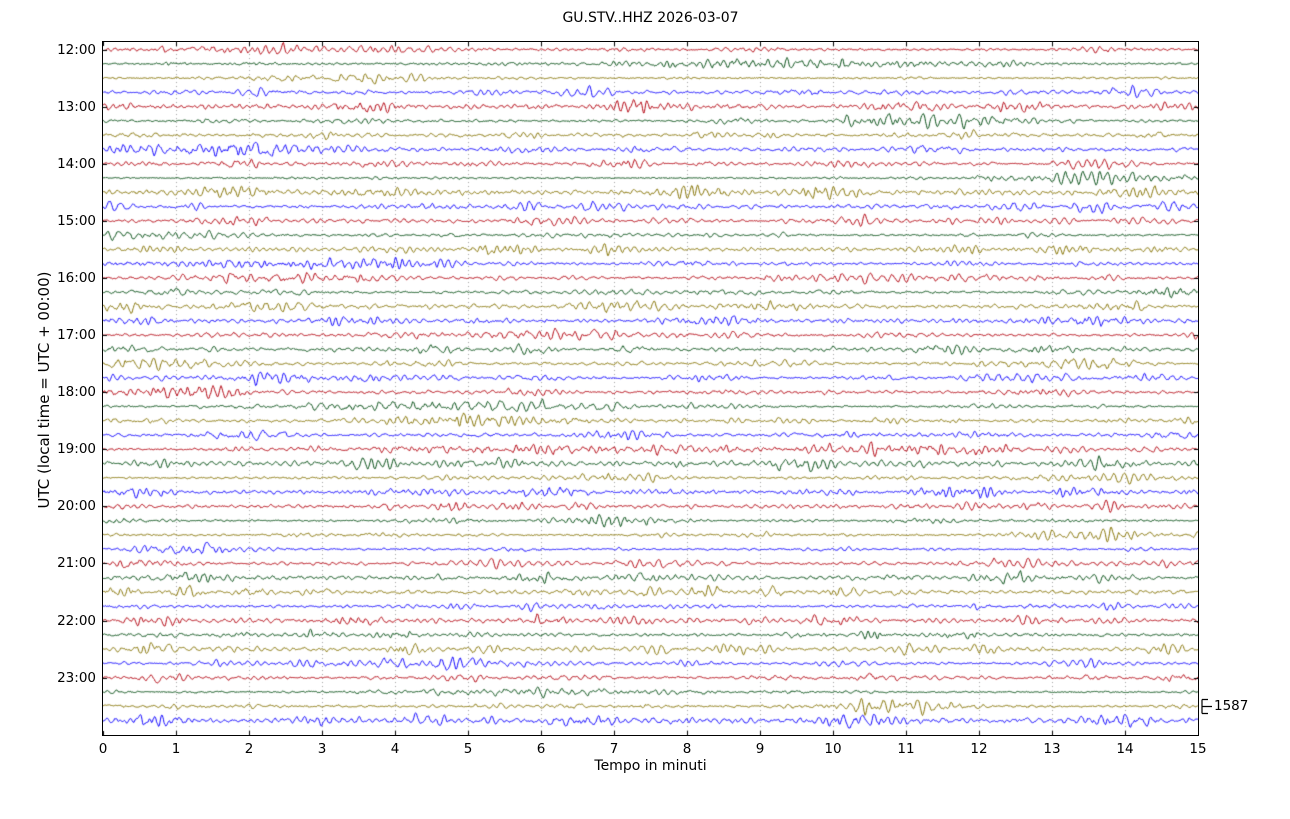 The image size is (1290, 819). What do you see at coordinates (76, 449) in the screenshot?
I see `y-tick-label: 19:00` at bounding box center [76, 449].